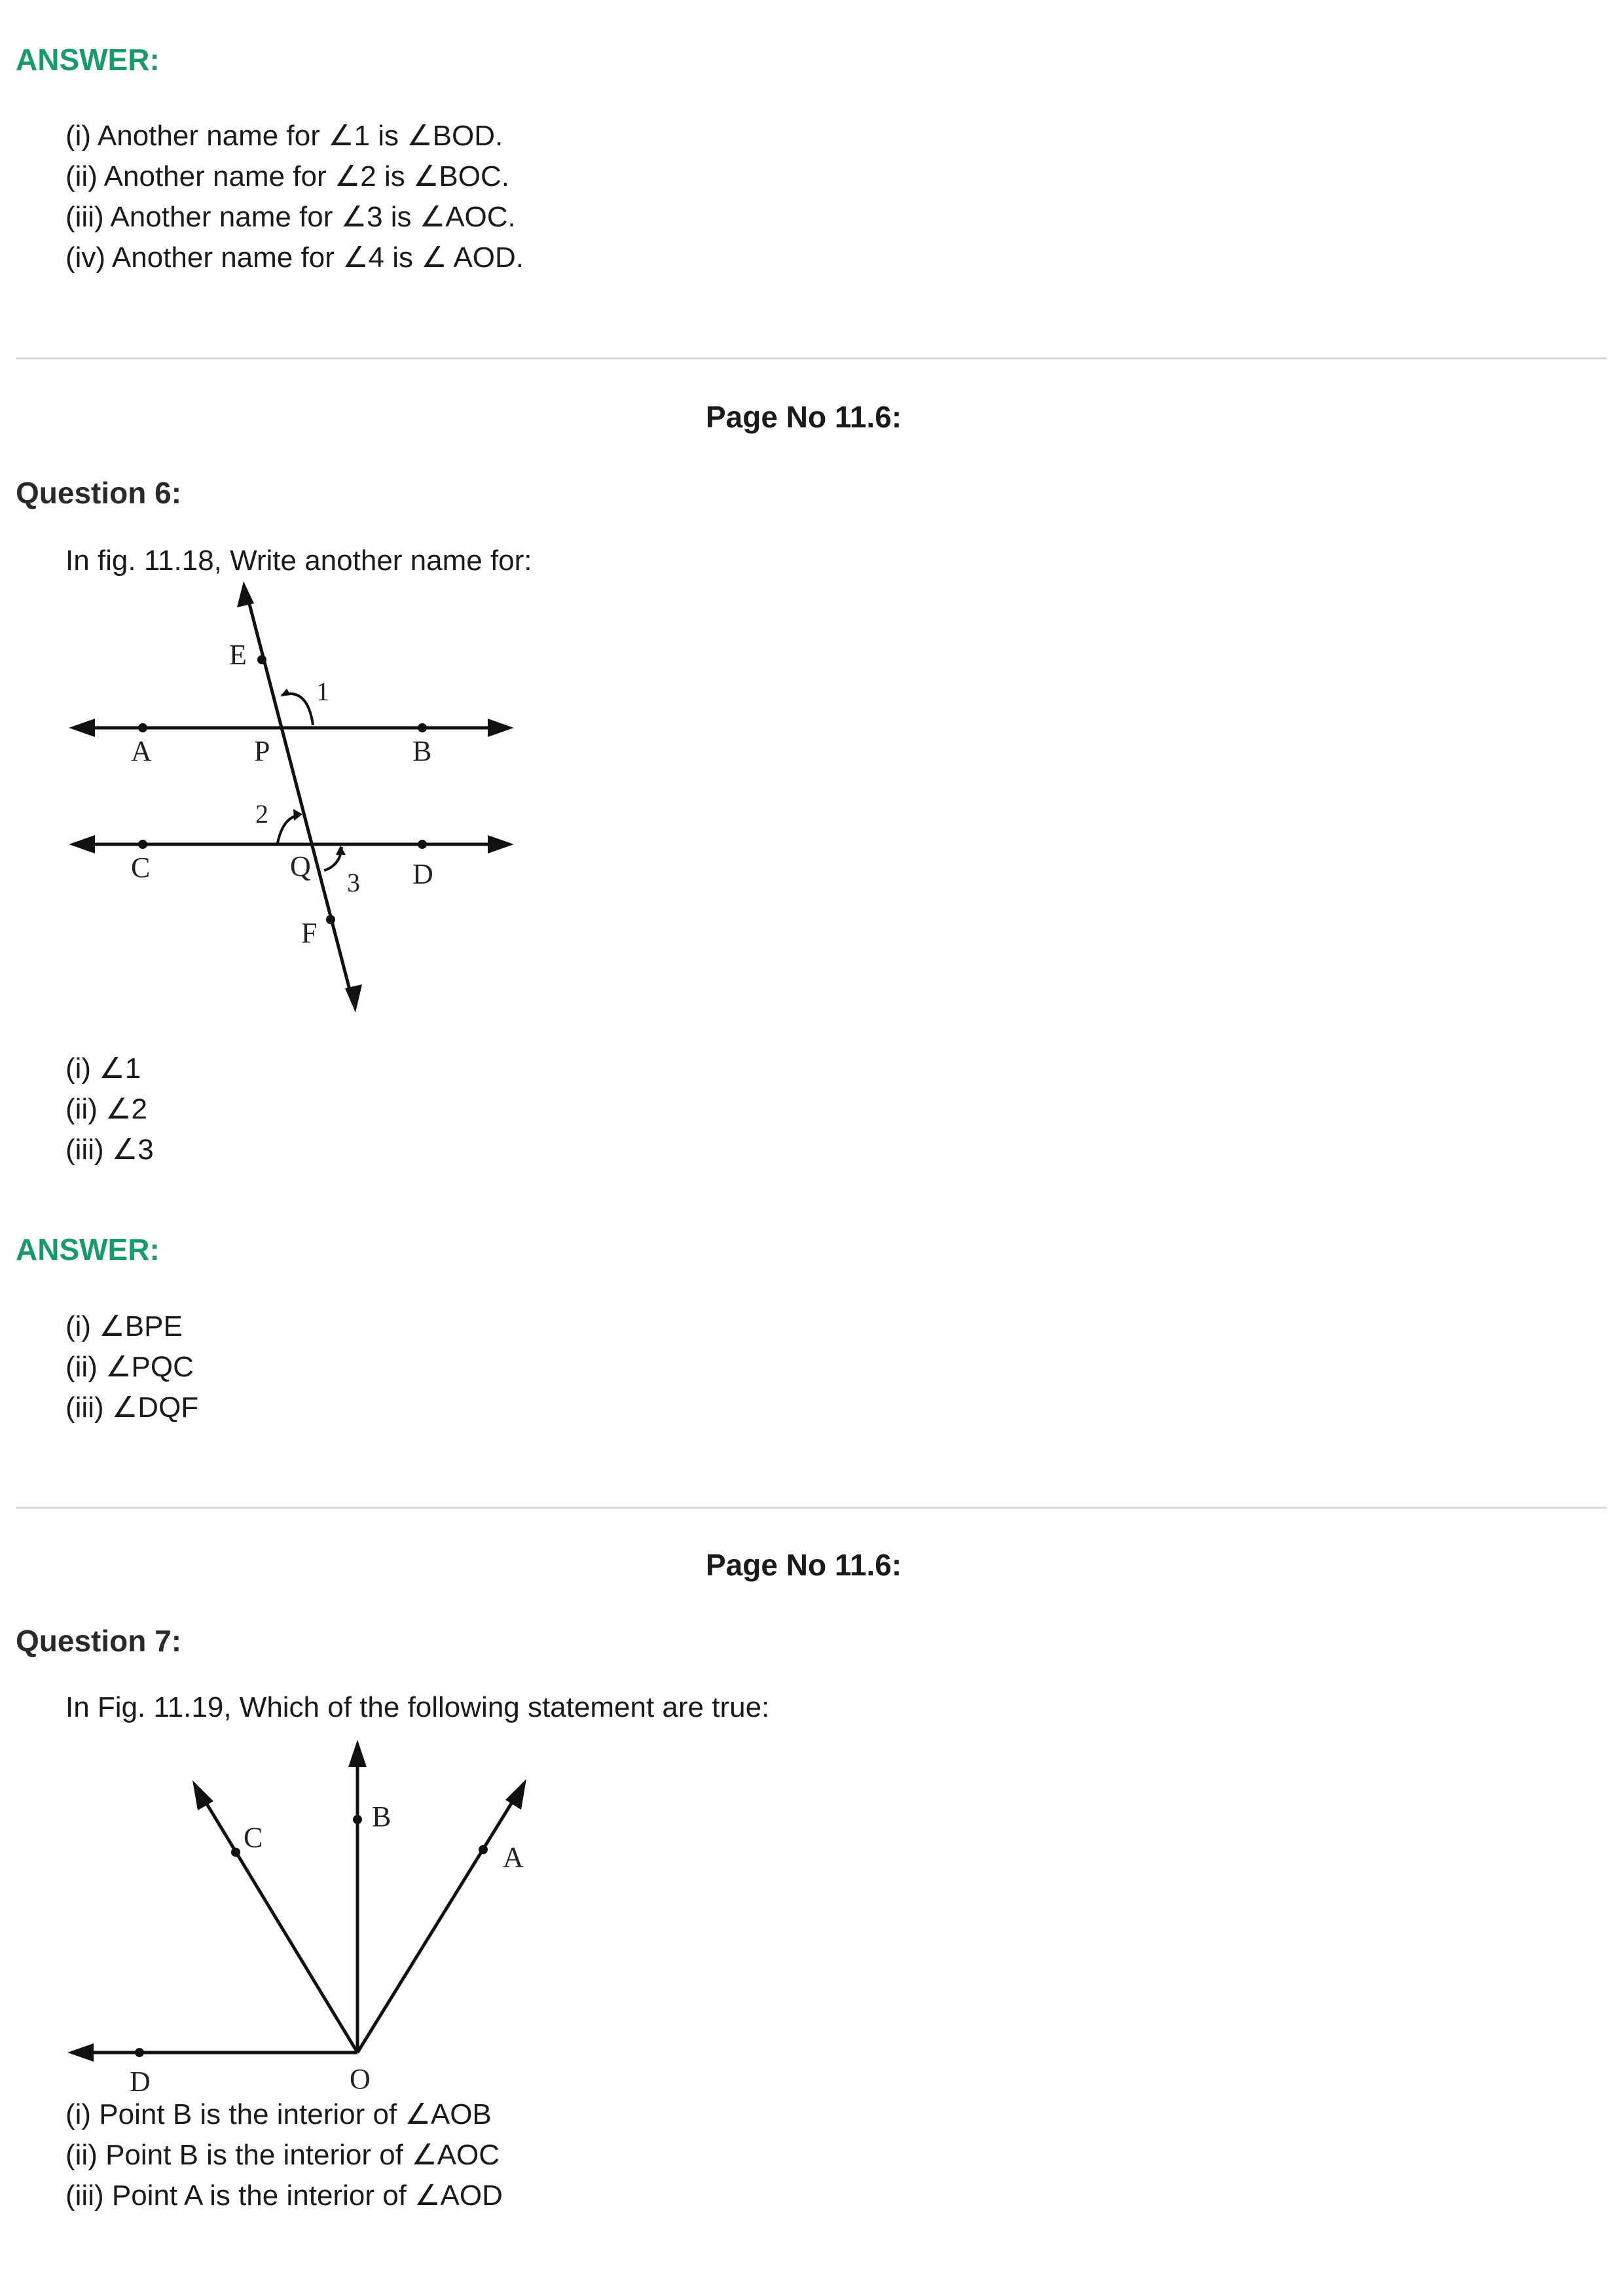  What do you see at coordinates (261, 814) in the screenshot?
I see `fig-label-angle-2: 2` at bounding box center [261, 814].